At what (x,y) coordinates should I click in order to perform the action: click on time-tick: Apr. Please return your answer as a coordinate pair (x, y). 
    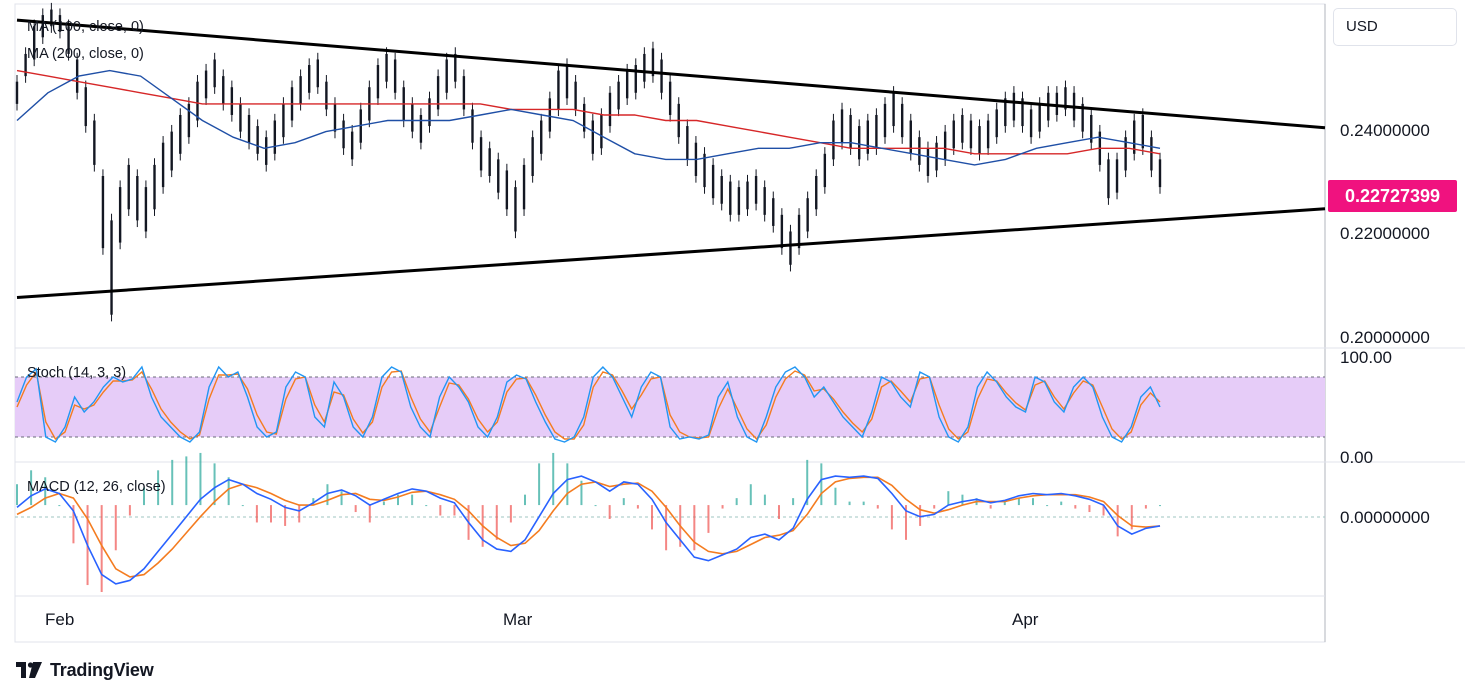
    Looking at the image, I should click on (1025, 619).